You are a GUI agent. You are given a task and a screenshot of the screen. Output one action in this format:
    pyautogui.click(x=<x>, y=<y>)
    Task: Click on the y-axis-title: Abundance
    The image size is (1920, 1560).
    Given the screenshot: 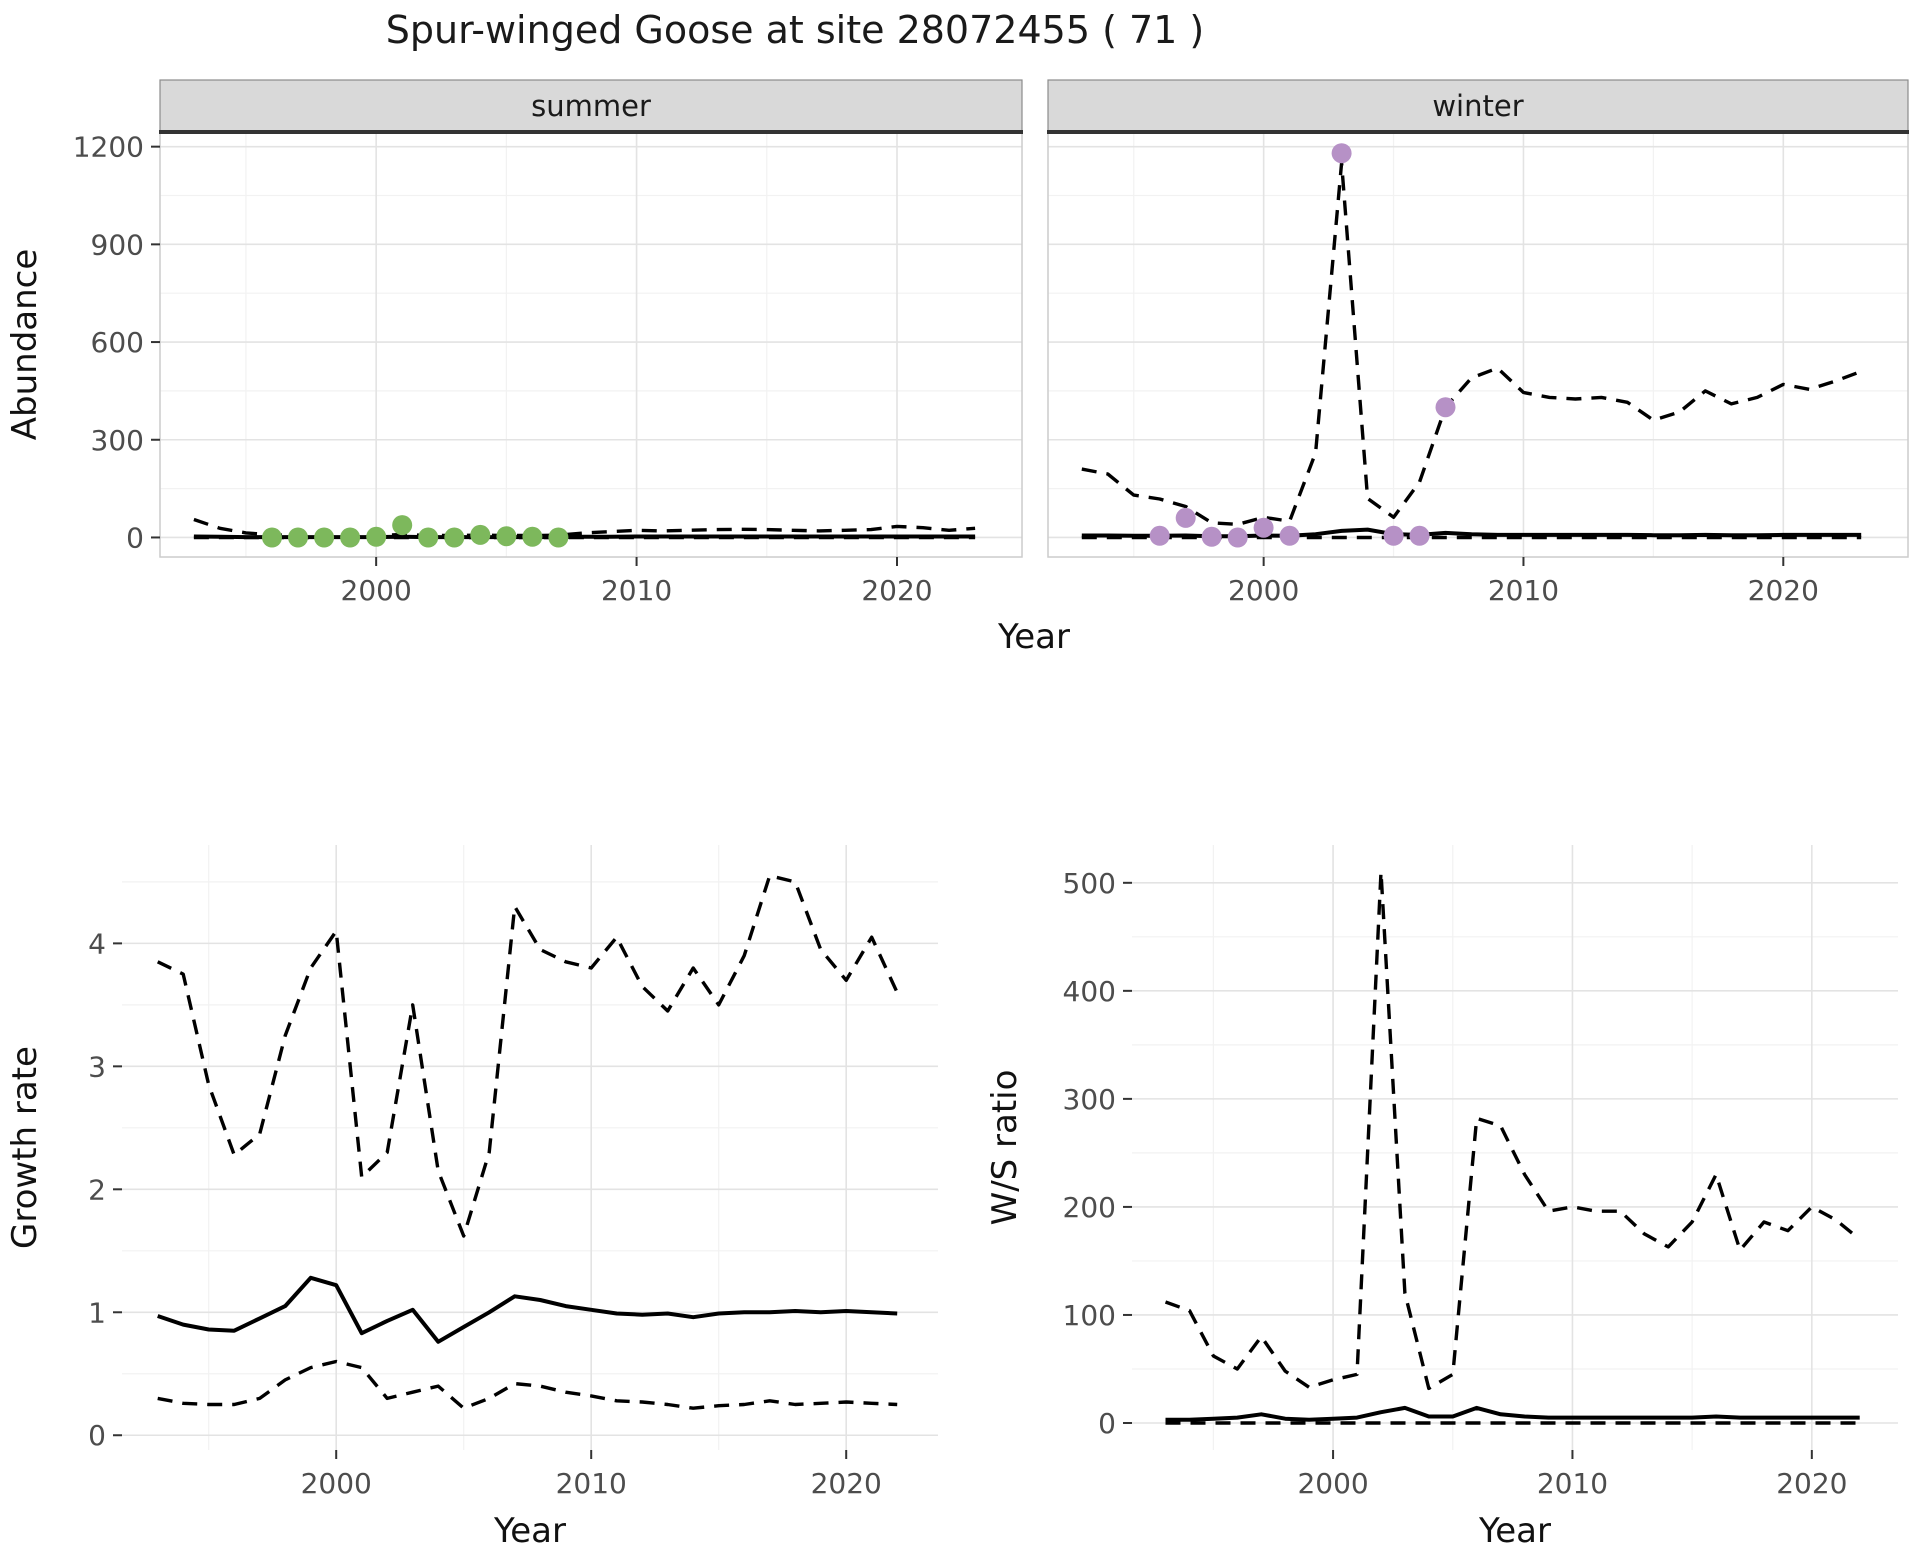 What is the action you would take?
    pyautogui.click(x=25, y=345)
    